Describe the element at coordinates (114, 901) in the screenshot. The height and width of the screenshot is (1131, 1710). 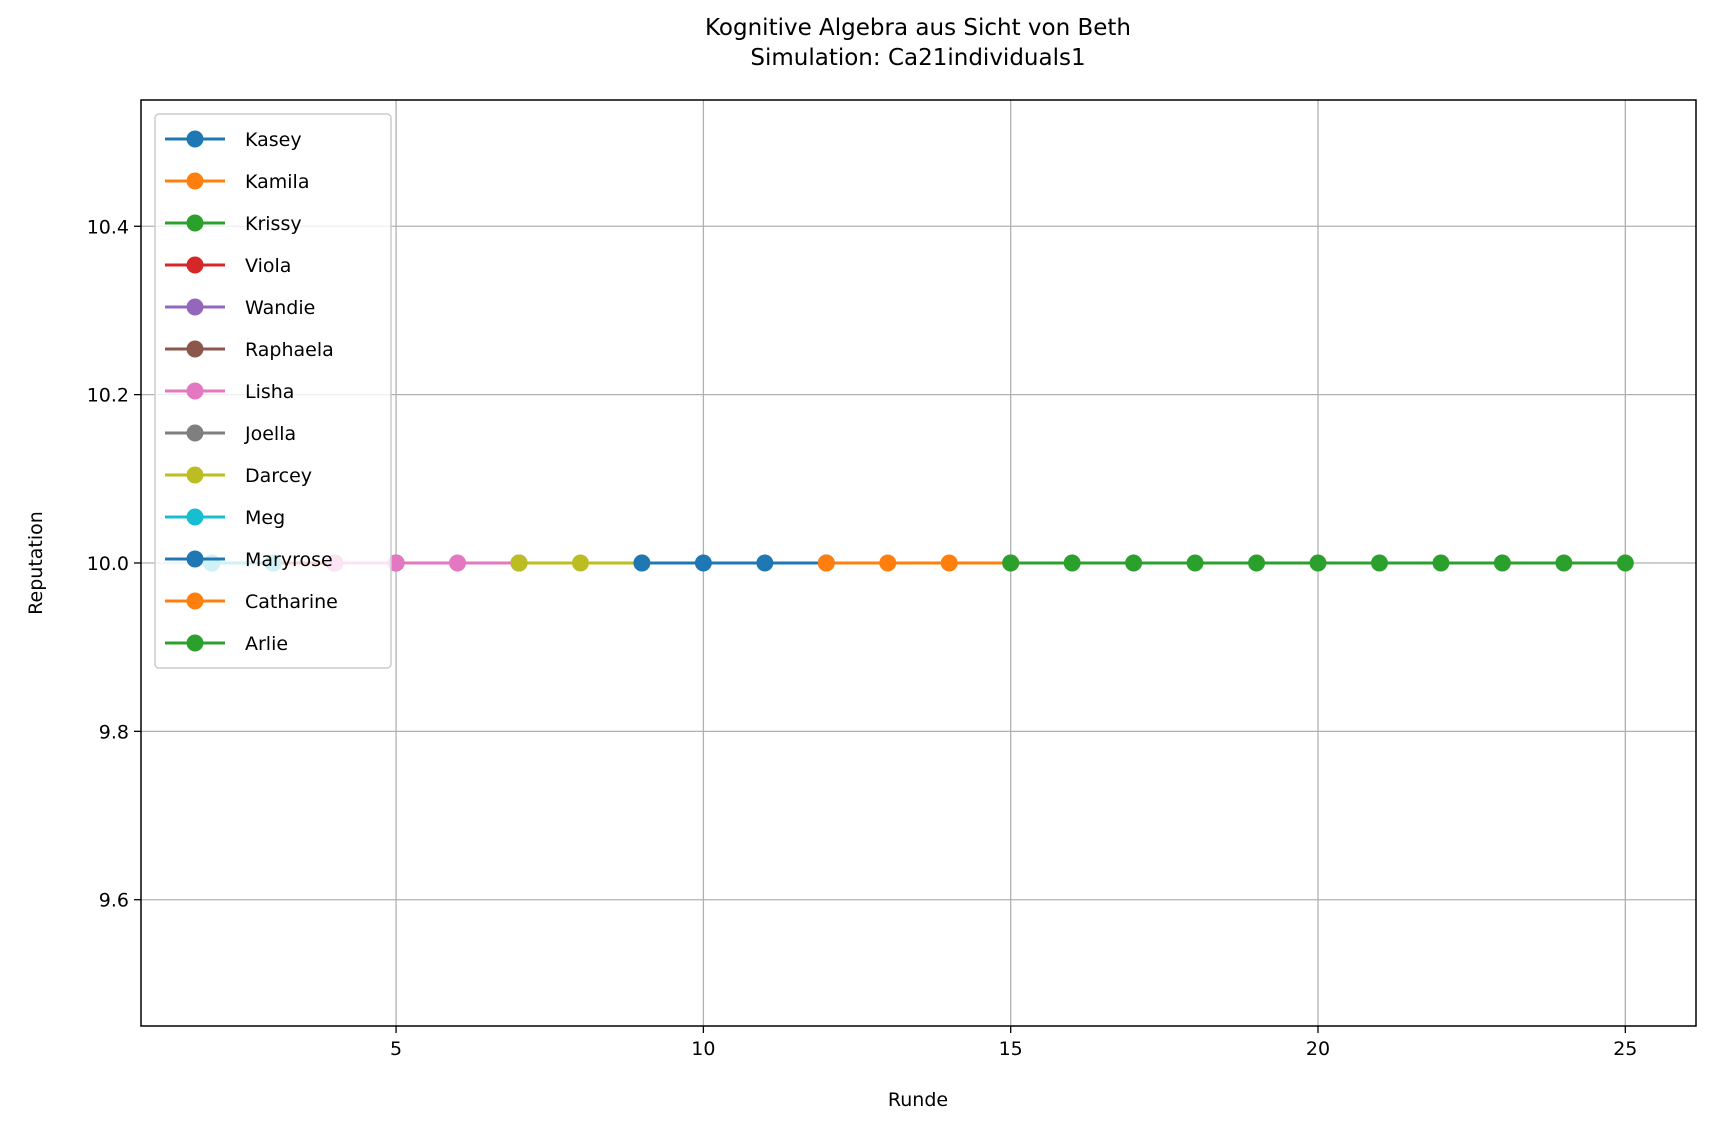
I see `y-tick-label: 9.6` at that location.